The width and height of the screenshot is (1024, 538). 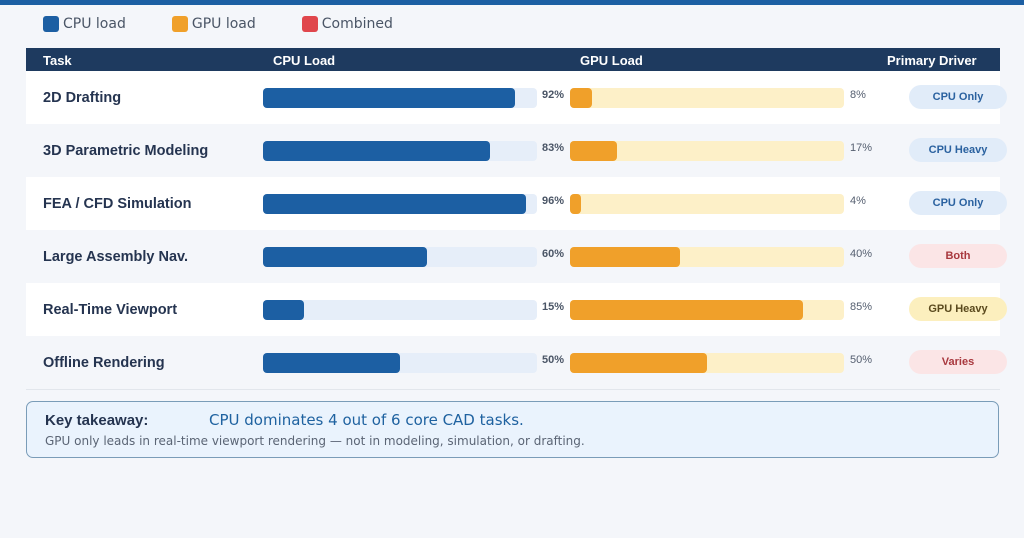 What do you see at coordinates (110, 310) in the screenshot?
I see `task-name: Real-Time Viewport` at bounding box center [110, 310].